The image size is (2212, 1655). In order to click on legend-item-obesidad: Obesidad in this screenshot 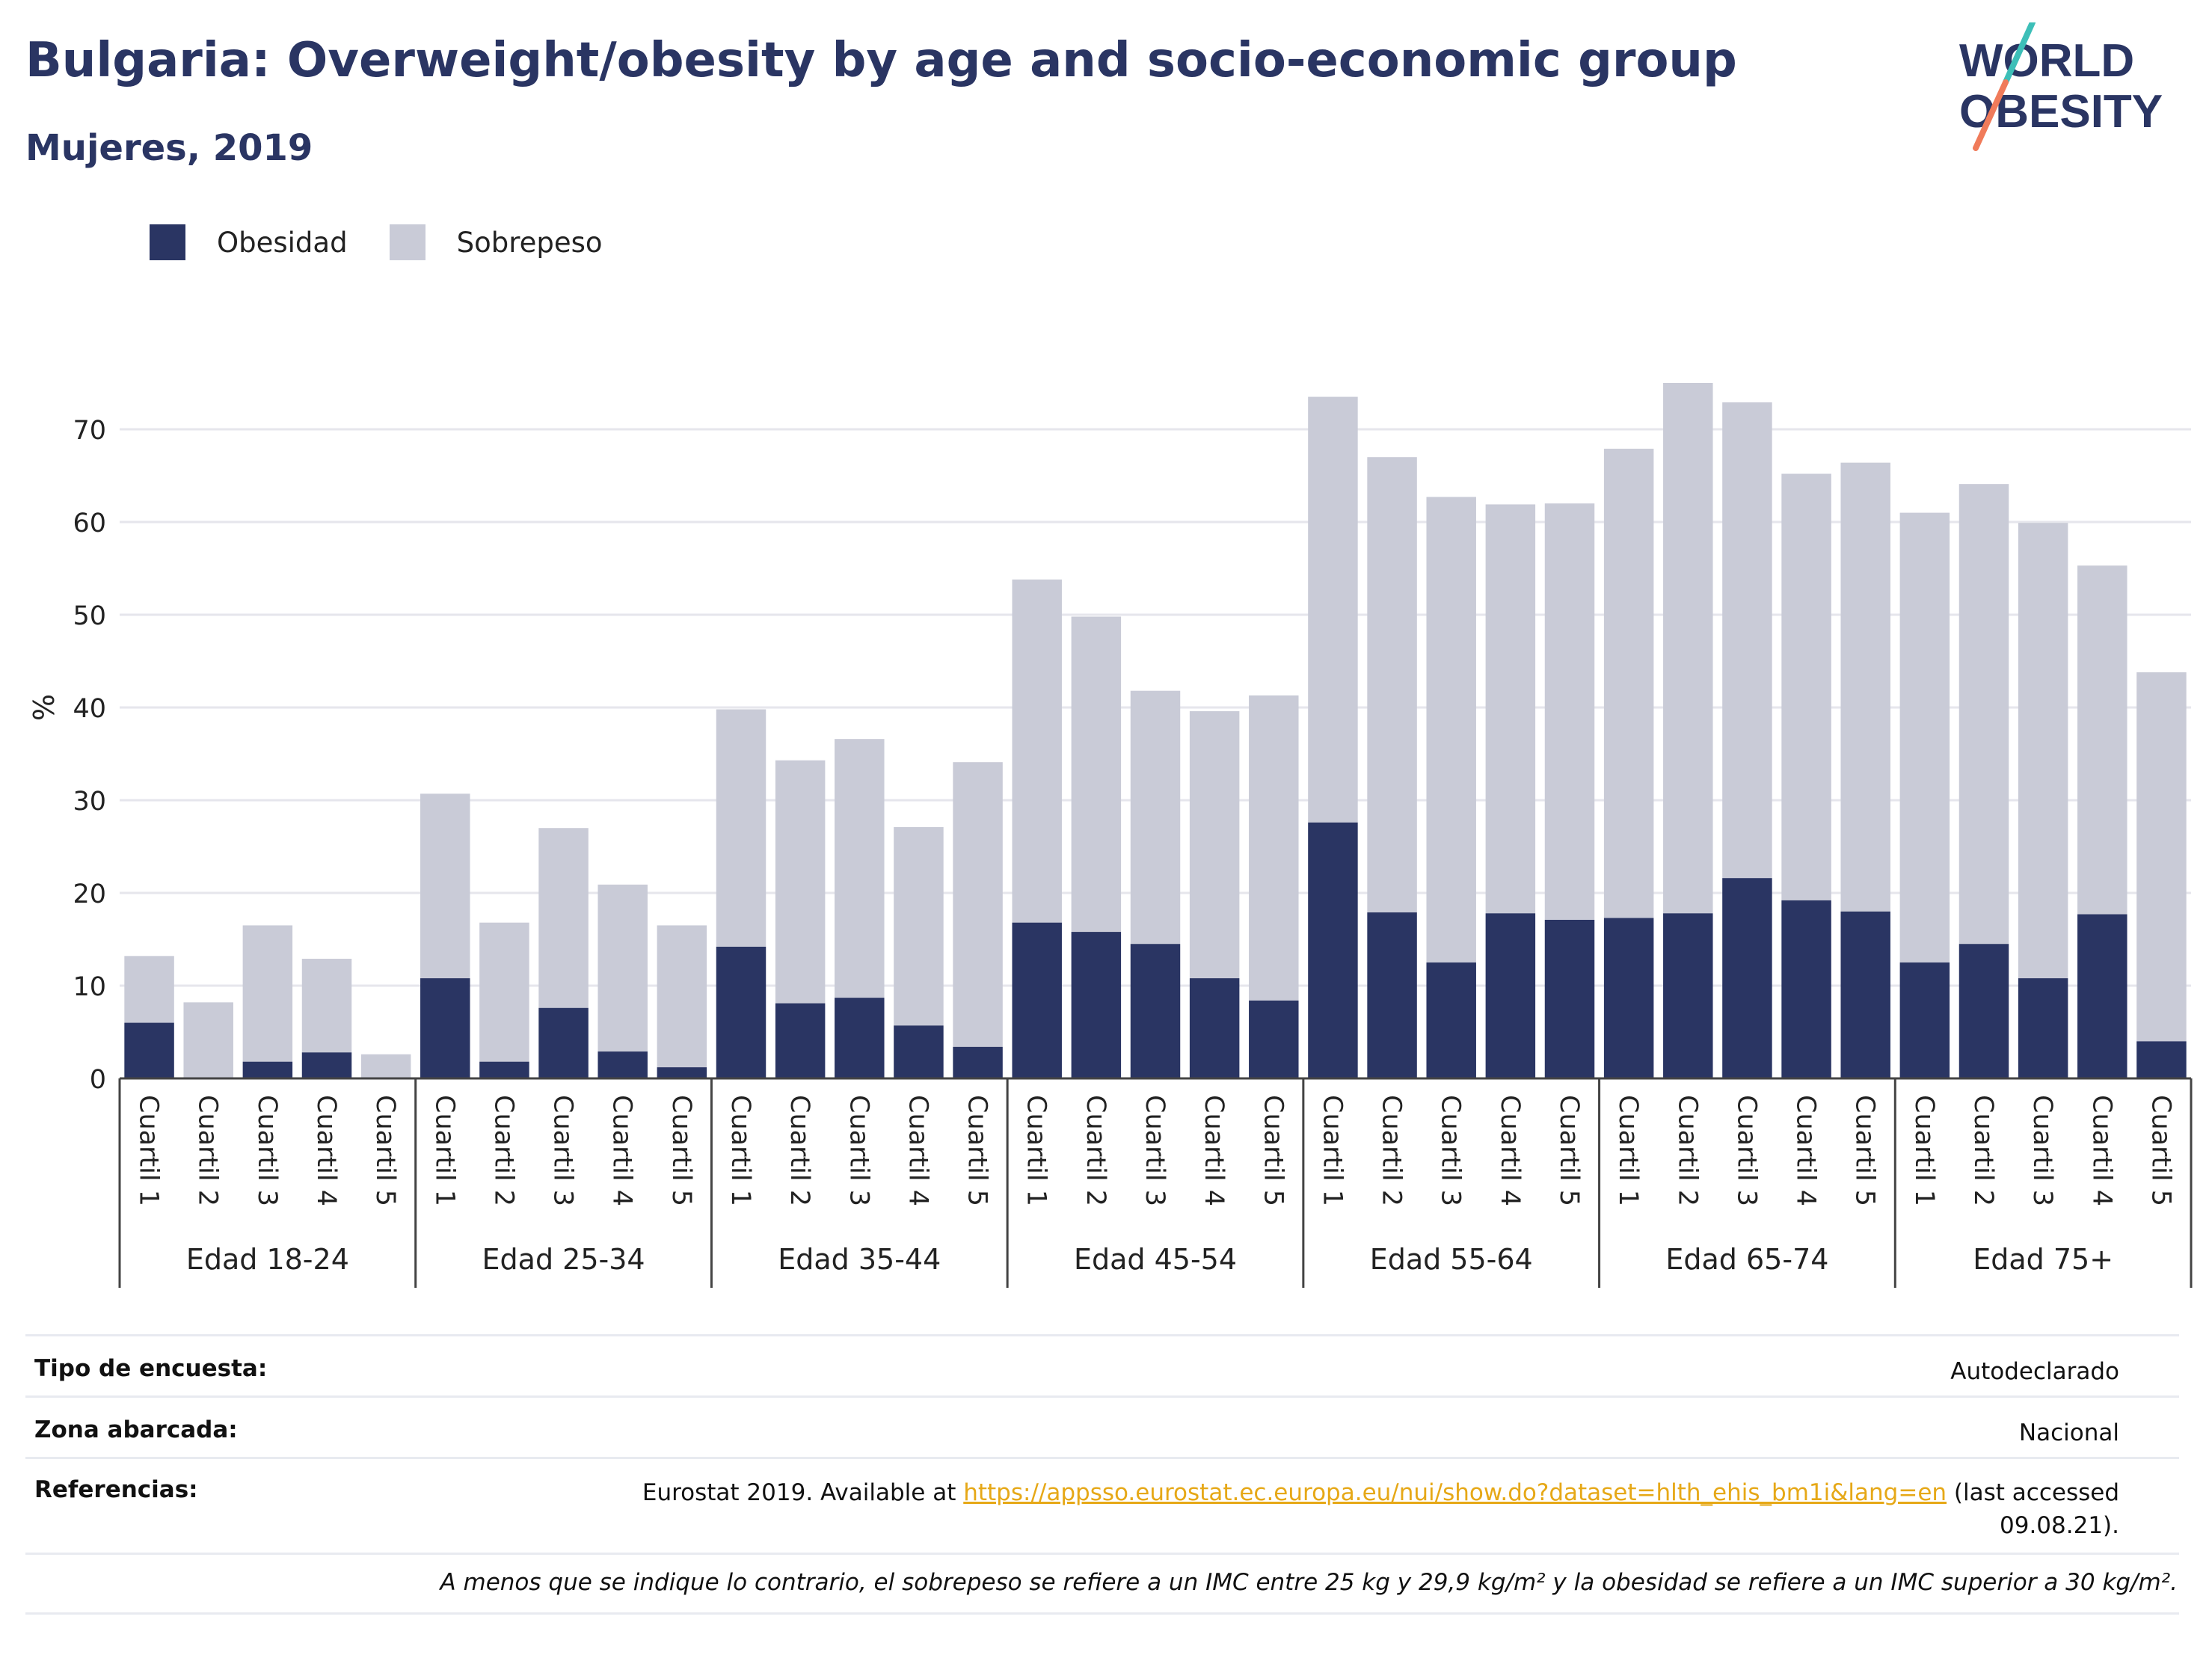, I will do `click(249, 242)`.